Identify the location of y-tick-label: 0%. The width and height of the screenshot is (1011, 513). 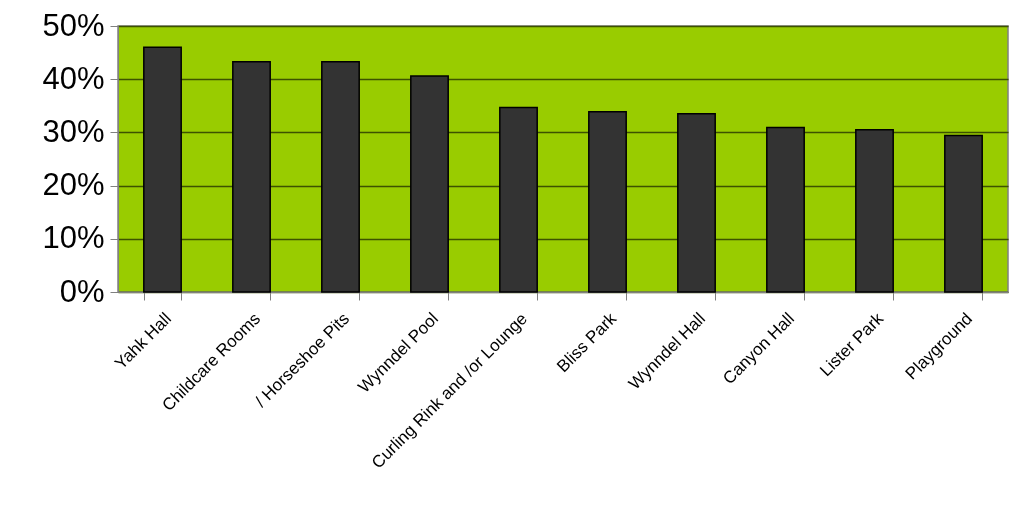
(82, 291).